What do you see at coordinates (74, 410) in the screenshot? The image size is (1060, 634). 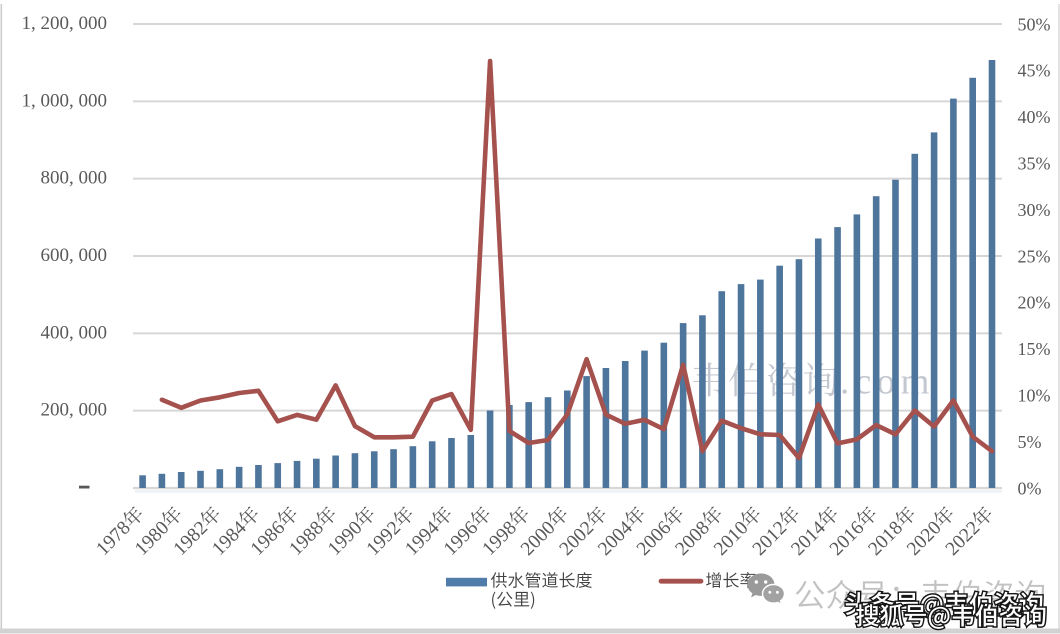 I see `svg-text: 200, 000` at bounding box center [74, 410].